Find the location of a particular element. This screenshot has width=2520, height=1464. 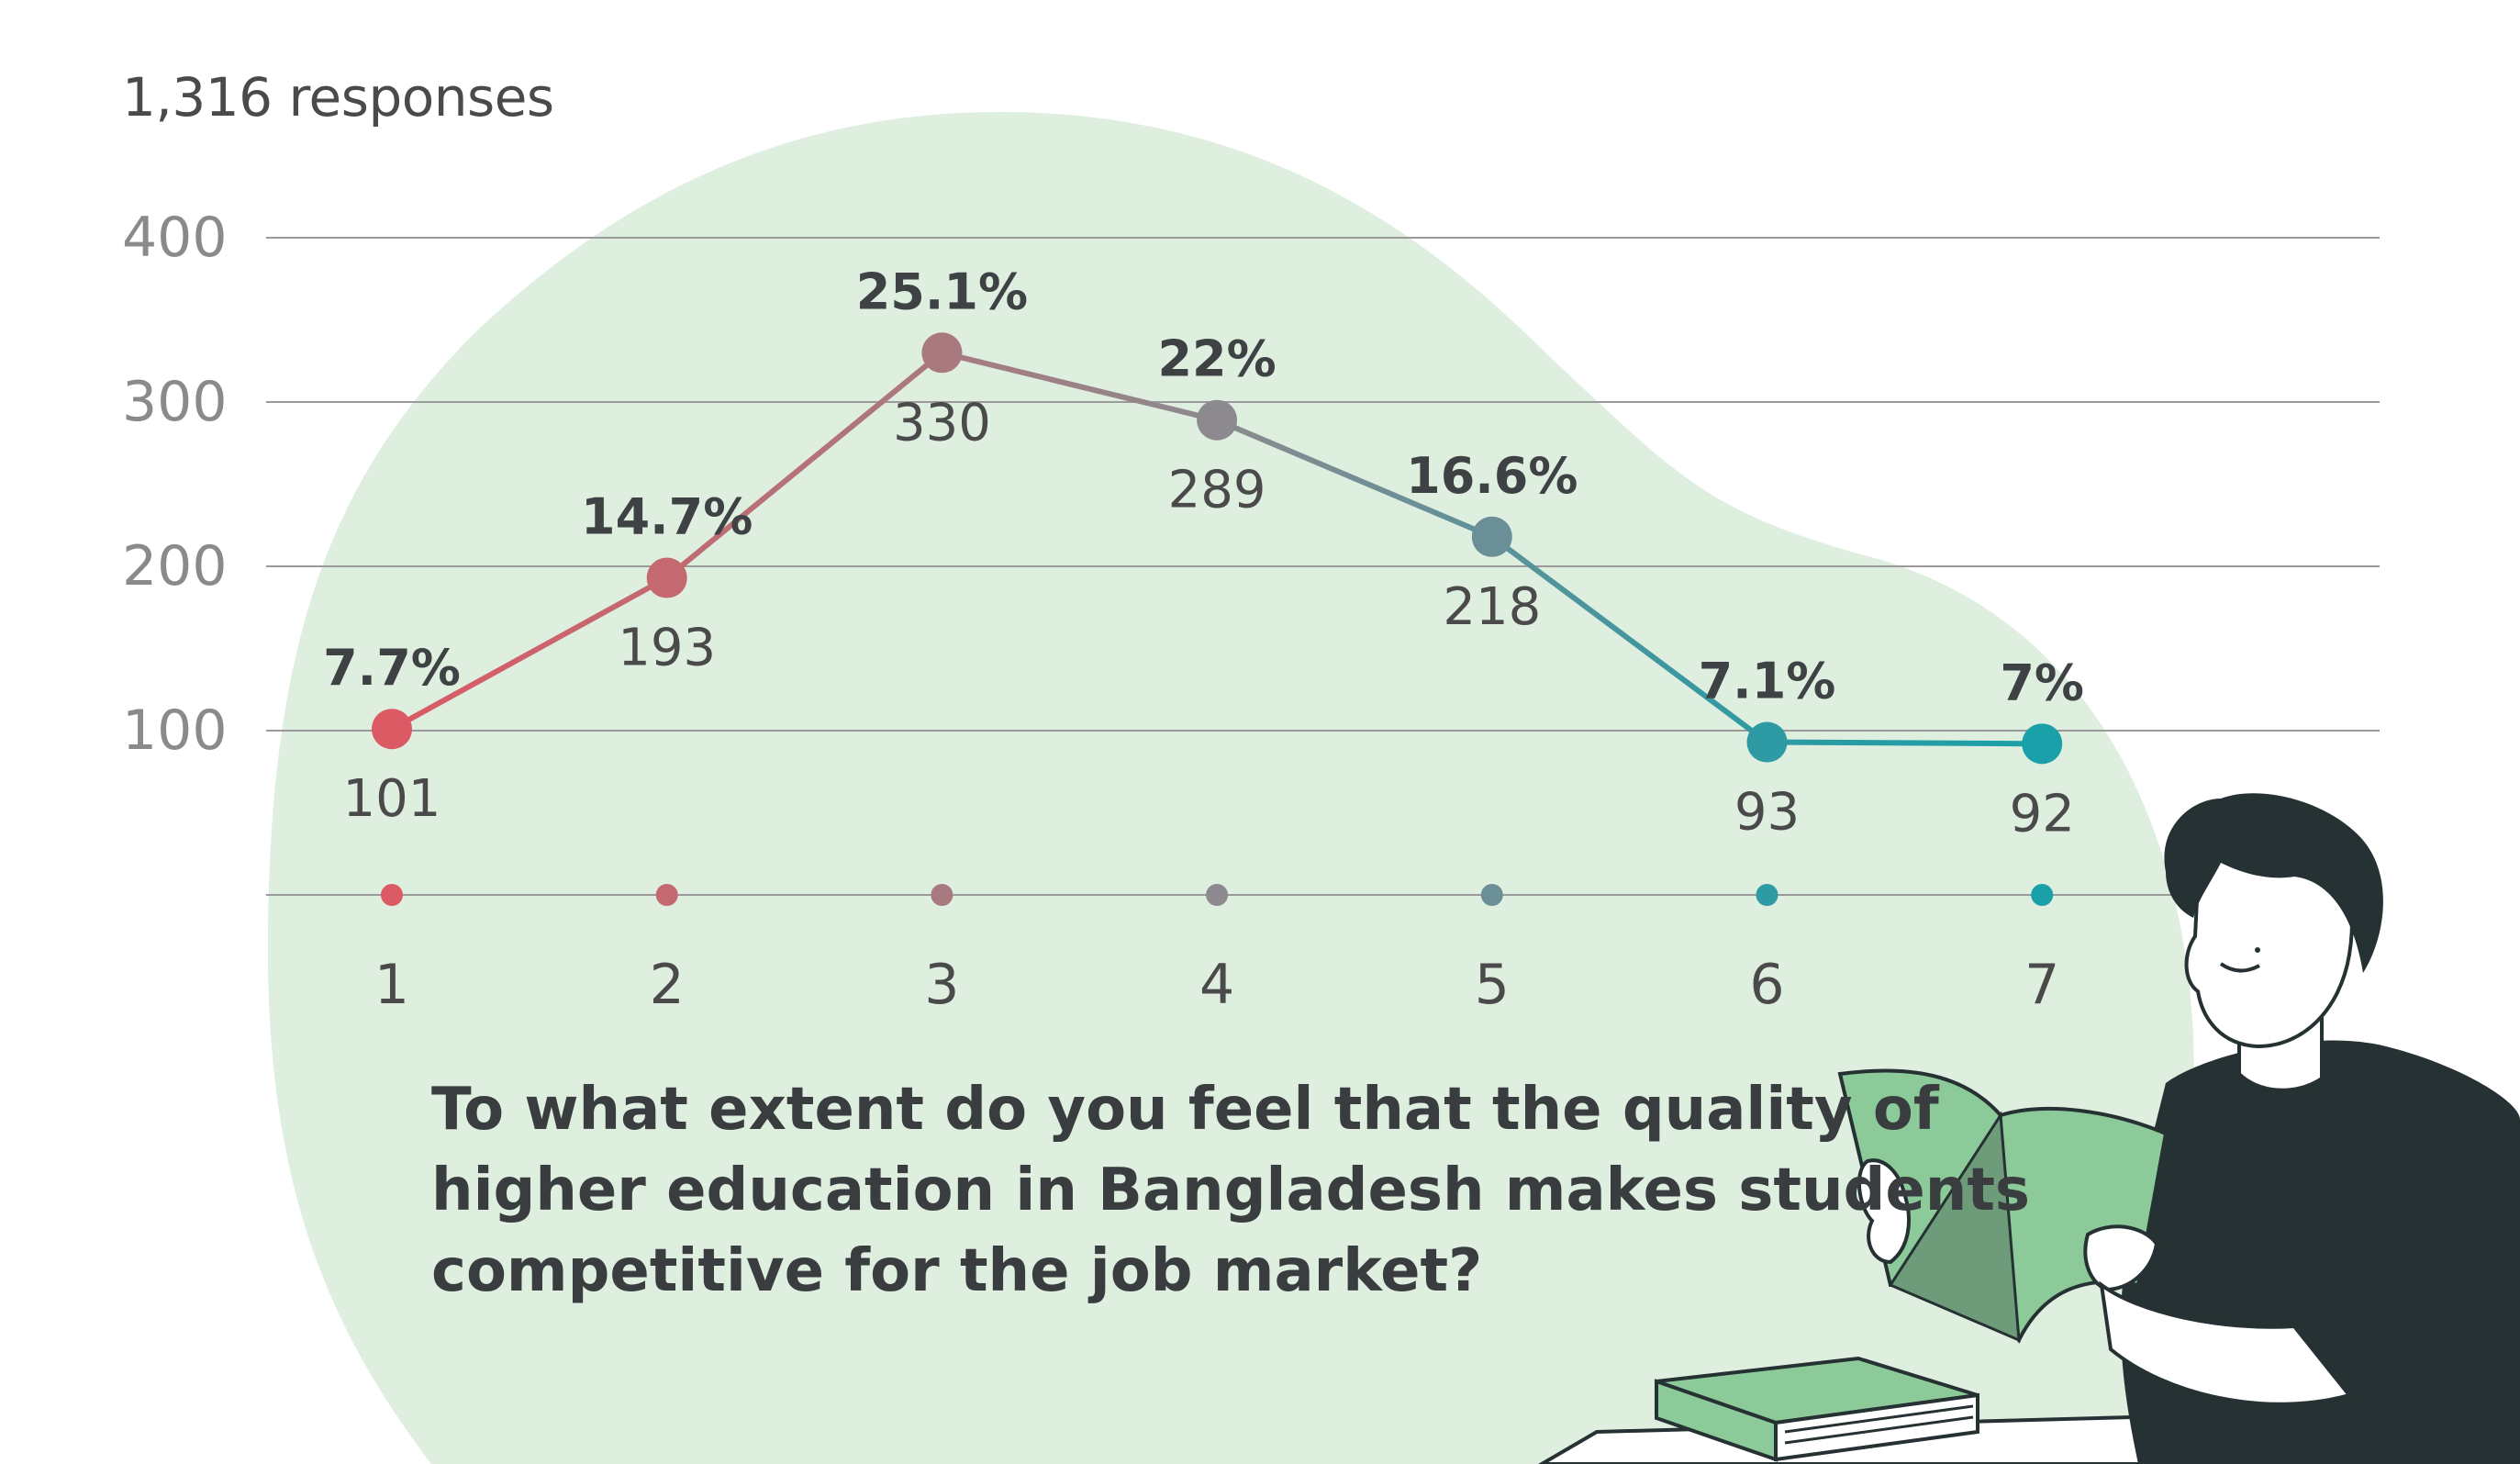

count-label: 330 is located at coordinates (942, 423).